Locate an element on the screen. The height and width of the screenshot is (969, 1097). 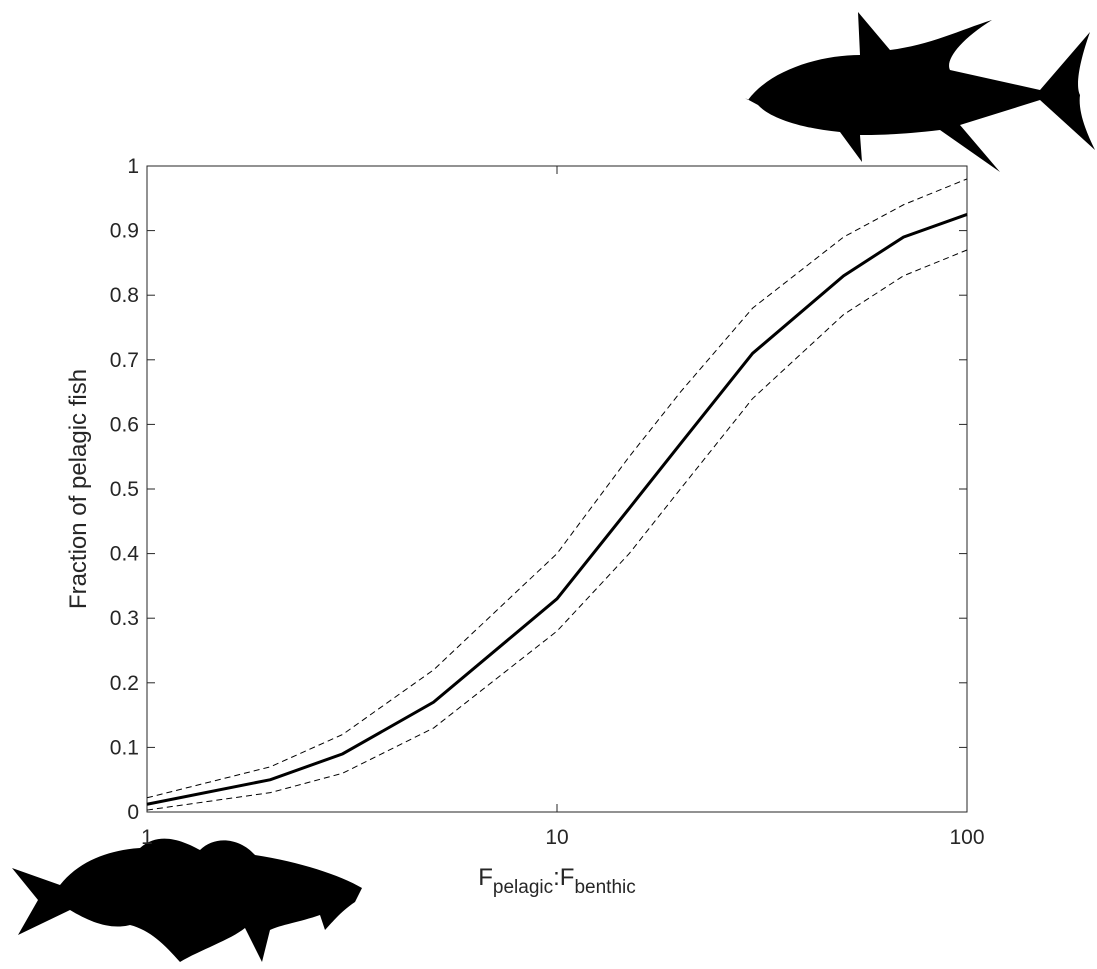
y-tick-label: 0.7 is located at coordinates (124, 360).